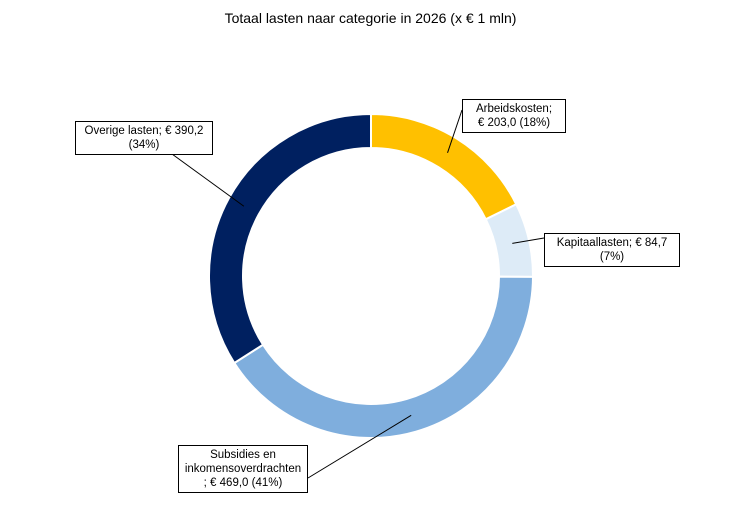 The width and height of the screenshot is (741, 521). I want to click on leader-line-arbeidskosten, so click(455, 131).